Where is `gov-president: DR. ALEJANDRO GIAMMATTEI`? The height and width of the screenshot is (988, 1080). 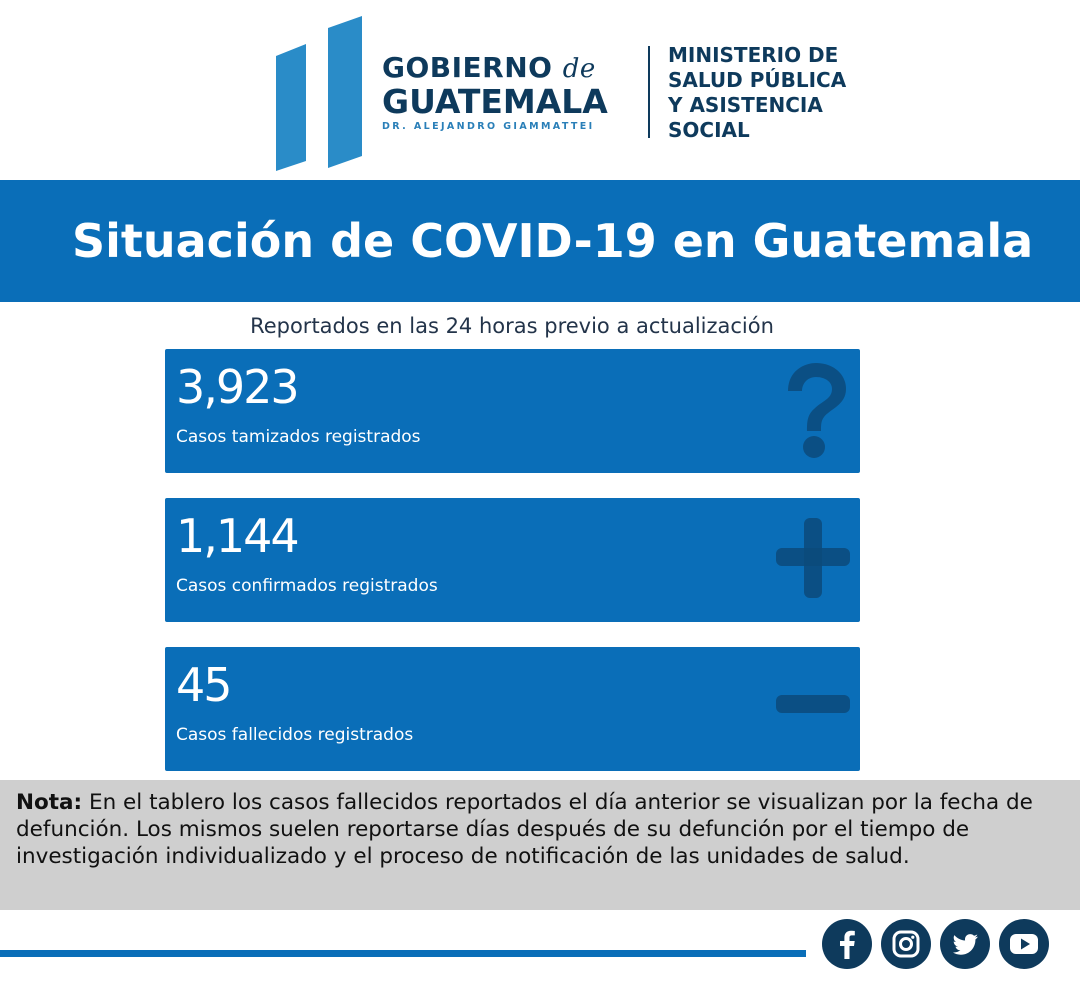 gov-president: DR. ALEJANDRO GIAMMATTEI is located at coordinates (488, 126).